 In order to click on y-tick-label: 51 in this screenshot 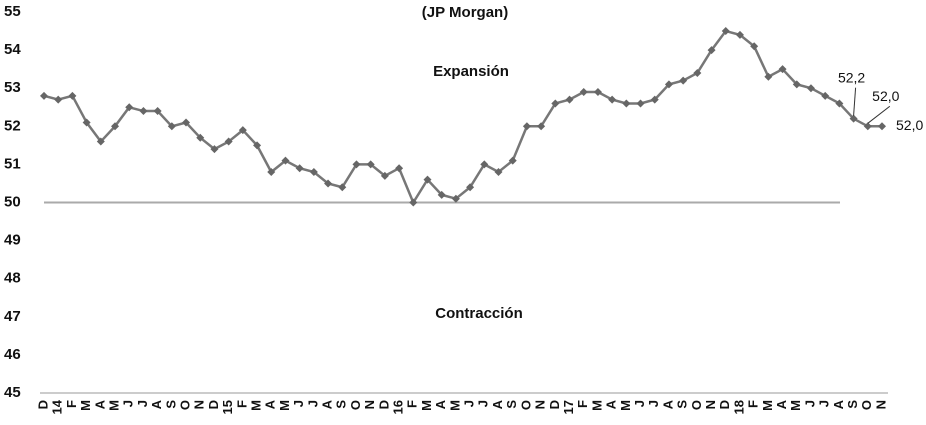, I will do `click(12, 163)`.